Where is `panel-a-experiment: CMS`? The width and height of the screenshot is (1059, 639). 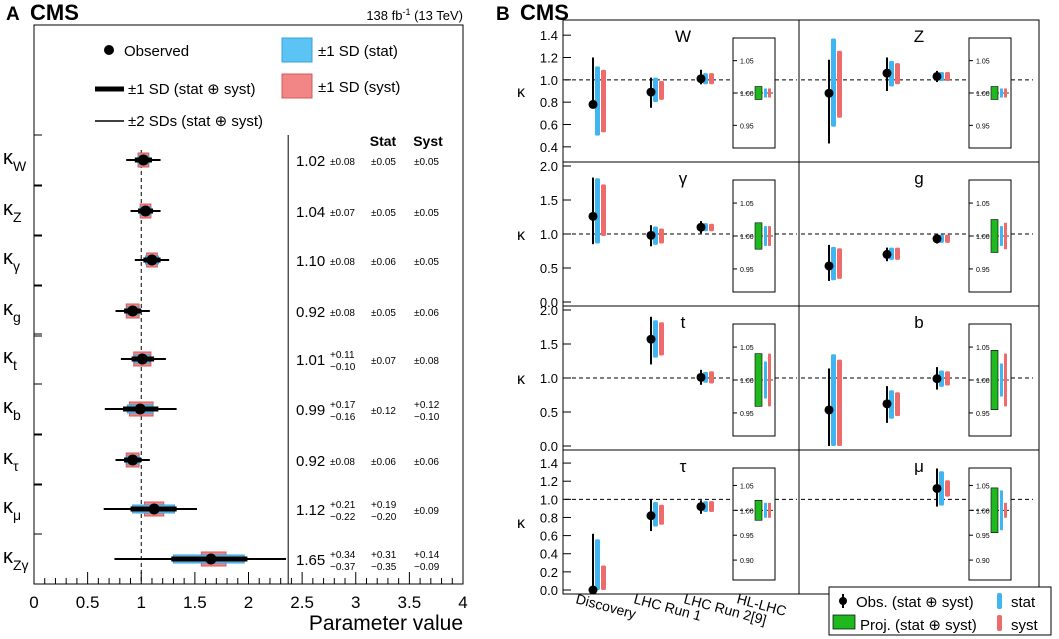 panel-a-experiment: CMS is located at coordinates (54, 12).